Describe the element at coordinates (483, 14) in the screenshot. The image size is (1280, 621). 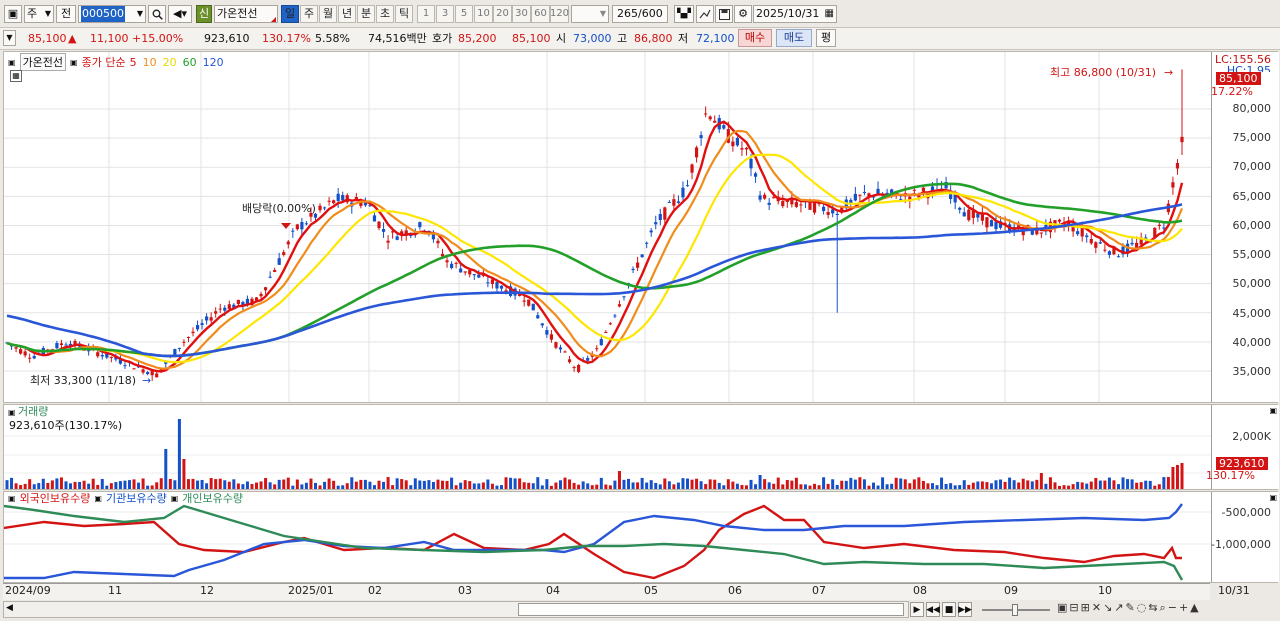
I see `minute-10-button: 10` at that location.